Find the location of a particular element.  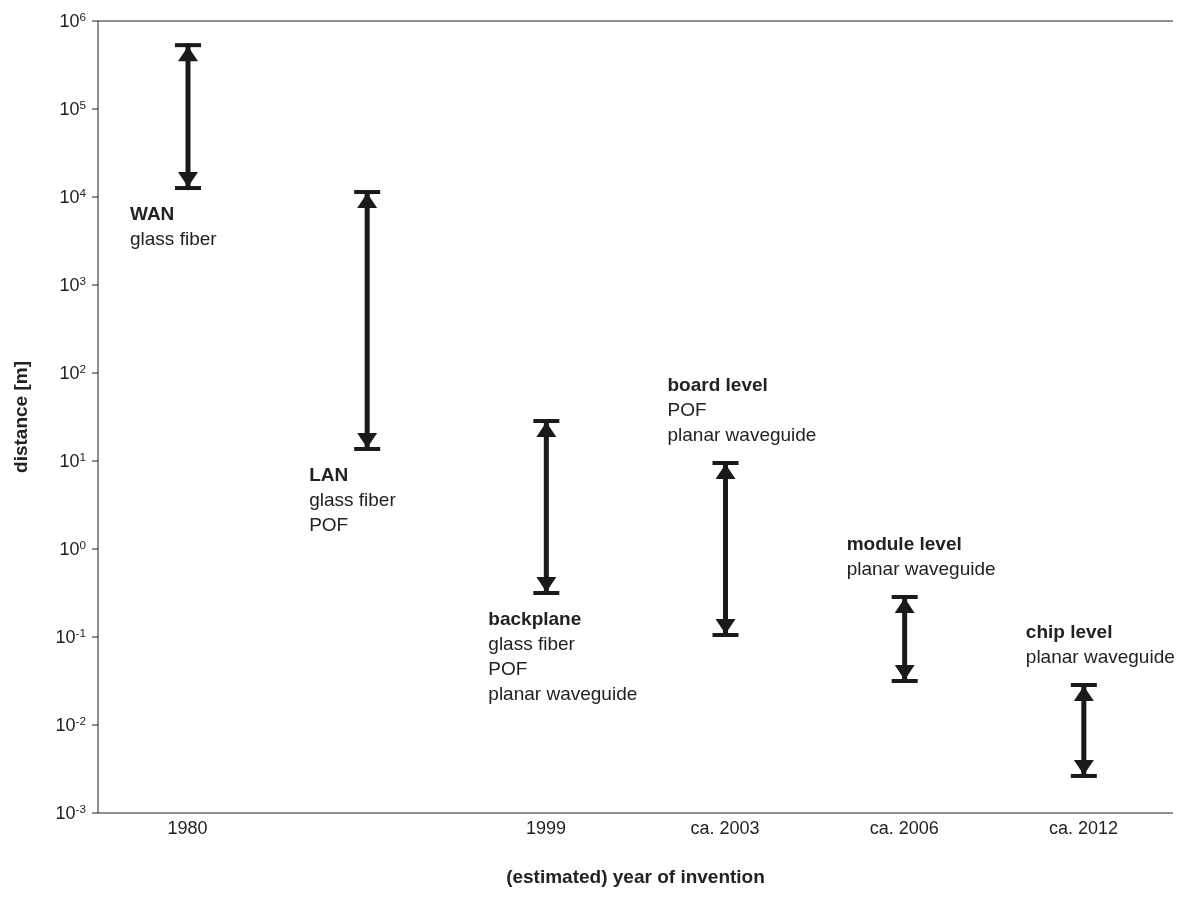

annotation: LAN glass fiber POF is located at coordinates (353, 499).